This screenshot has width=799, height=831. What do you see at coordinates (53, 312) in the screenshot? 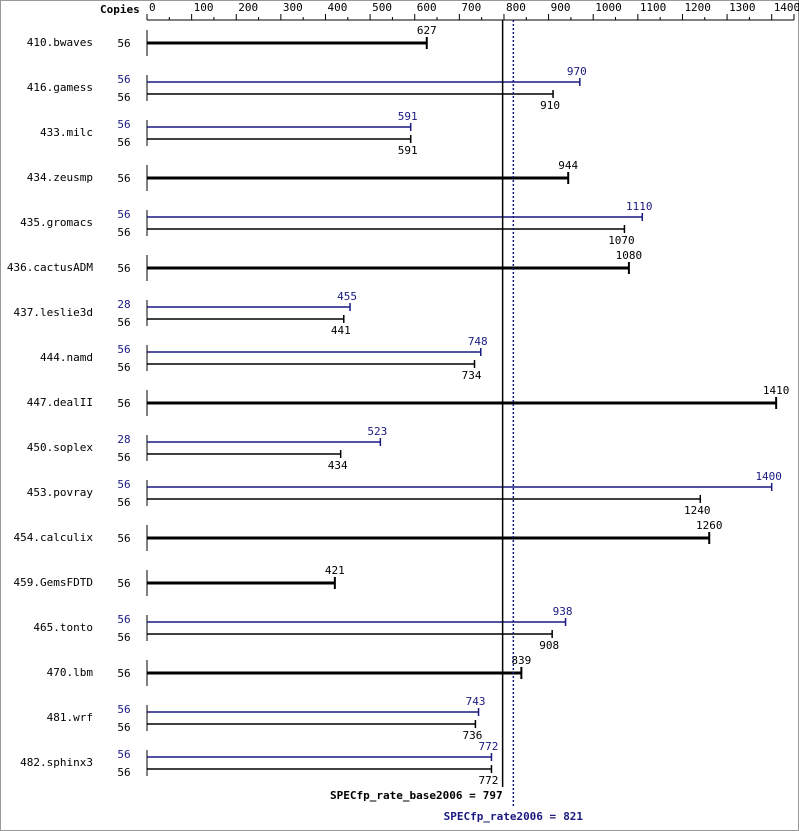
I see `benchmark-name: 437.leslie3d` at bounding box center [53, 312].